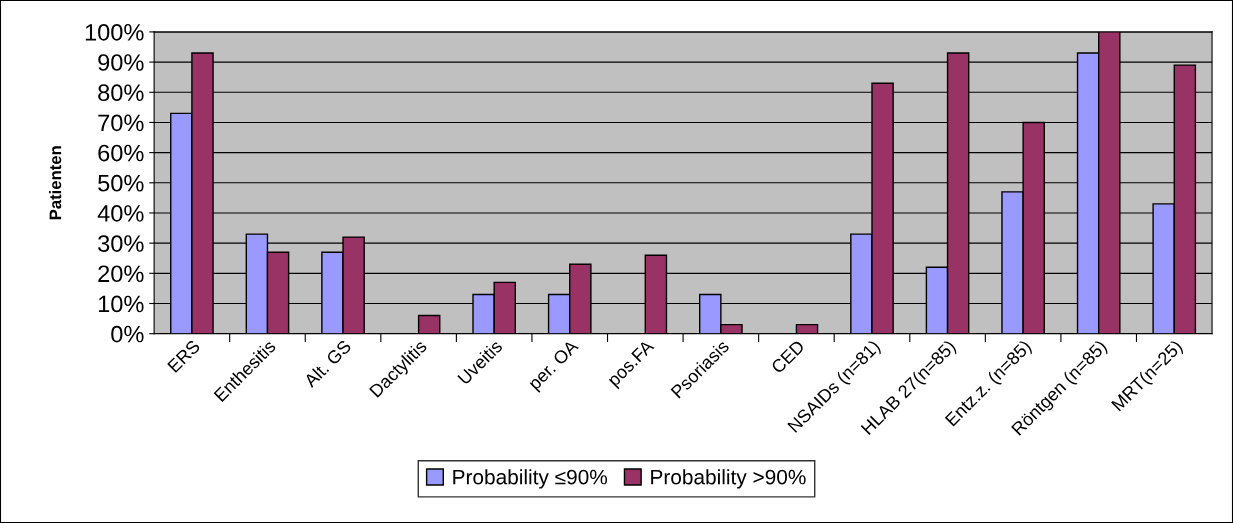 Image resolution: width=1233 pixels, height=523 pixels. I want to click on y-tick-label: 30%, so click(121, 243).